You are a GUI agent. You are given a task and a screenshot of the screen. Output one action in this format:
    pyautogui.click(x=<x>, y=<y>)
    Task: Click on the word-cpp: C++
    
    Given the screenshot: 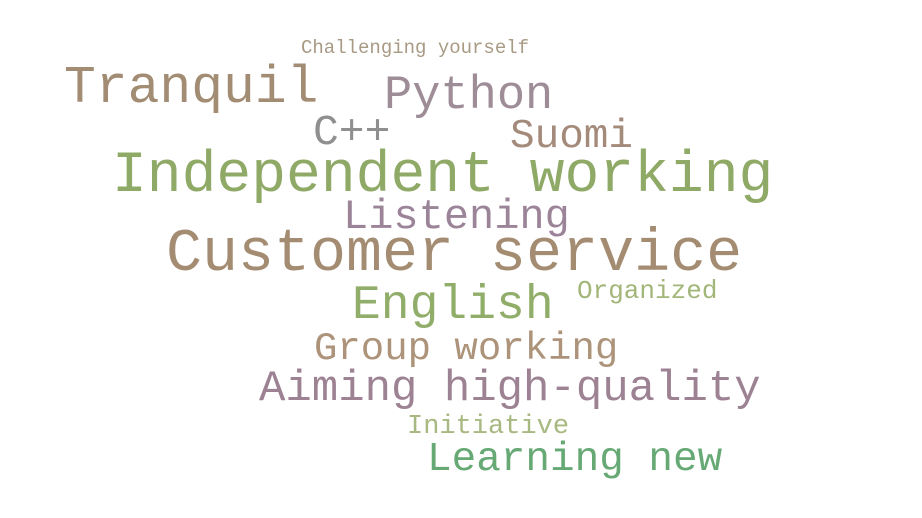 What is the action you would take?
    pyautogui.click(x=352, y=132)
    